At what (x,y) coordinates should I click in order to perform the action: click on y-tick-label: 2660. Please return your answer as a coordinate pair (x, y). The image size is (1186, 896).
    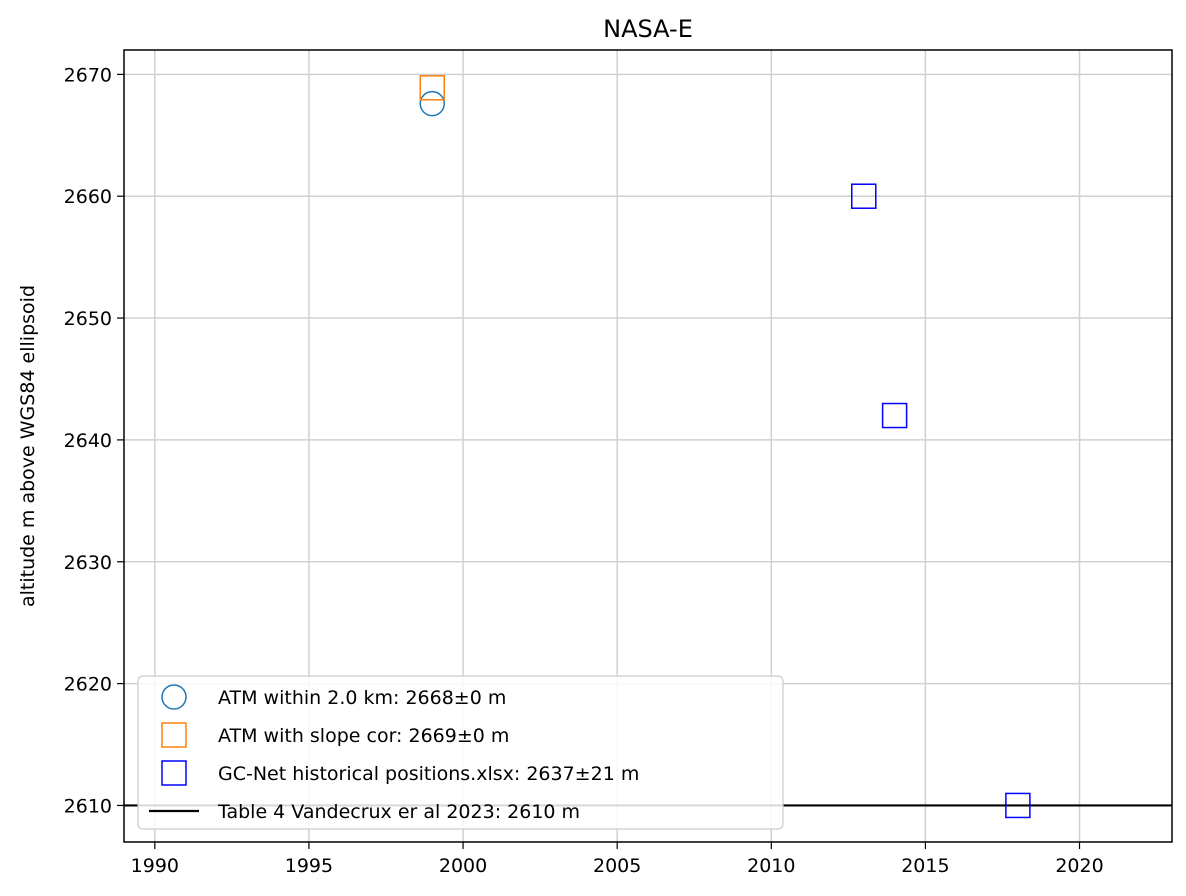
    Looking at the image, I should click on (88, 197).